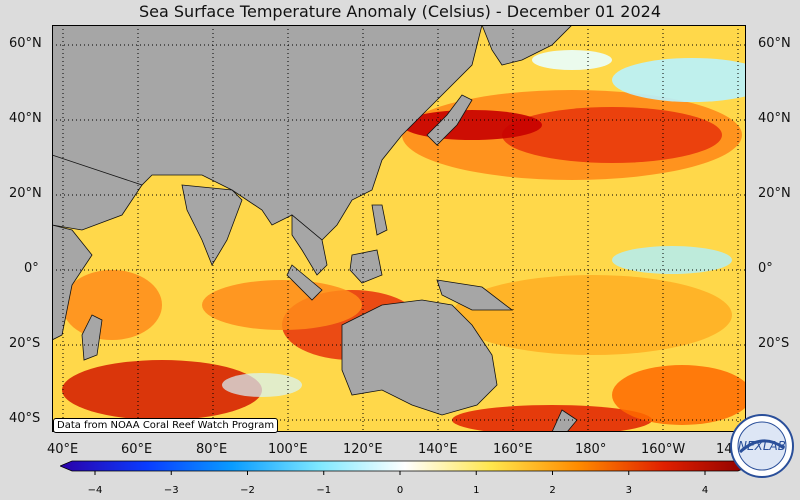 This screenshot has height=500, width=800. I want to click on colorbar-tick-label: 0, so click(400, 490).